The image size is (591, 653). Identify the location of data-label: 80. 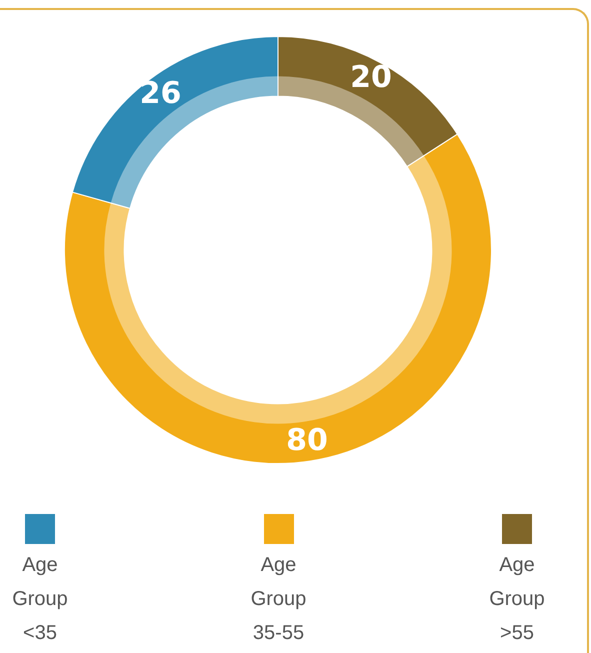
(307, 440).